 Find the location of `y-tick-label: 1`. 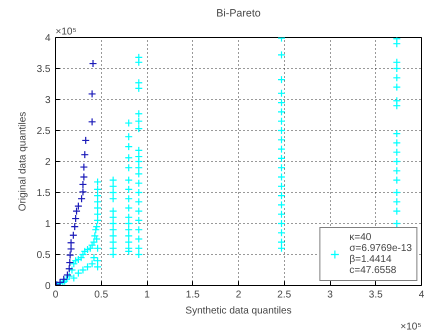

y-tick-label: 1 is located at coordinates (47, 224).